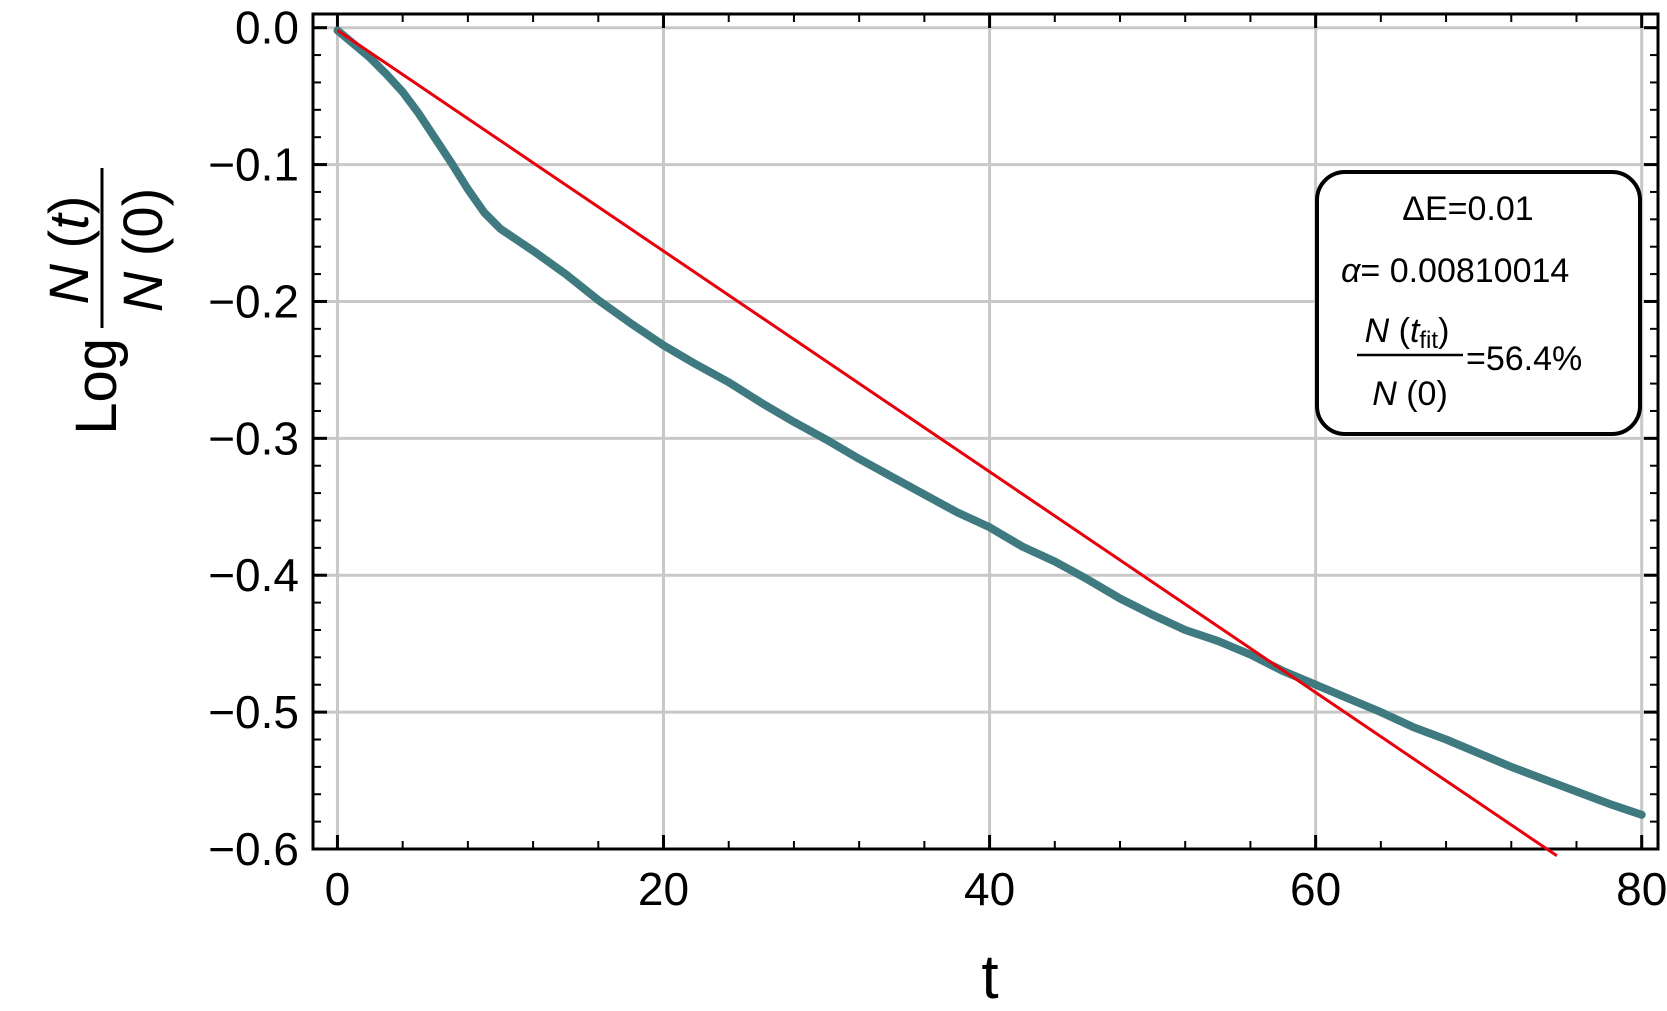  I want to click on y-axis-label-prefix: Log, so click(96, 386).